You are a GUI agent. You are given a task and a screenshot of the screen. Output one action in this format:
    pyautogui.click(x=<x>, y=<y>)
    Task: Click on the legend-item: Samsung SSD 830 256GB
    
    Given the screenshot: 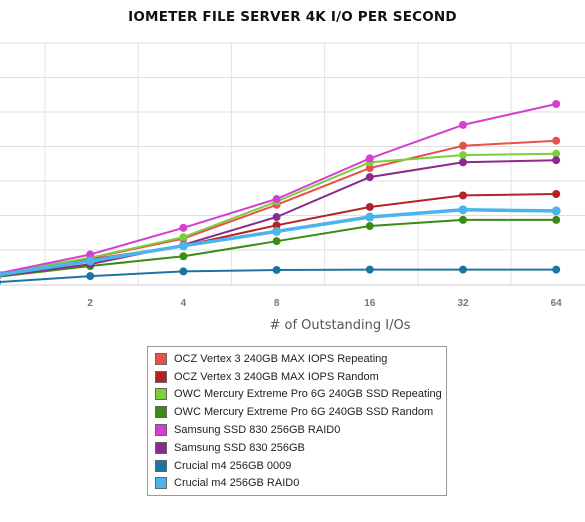 What is the action you would take?
    pyautogui.click(x=297, y=448)
    